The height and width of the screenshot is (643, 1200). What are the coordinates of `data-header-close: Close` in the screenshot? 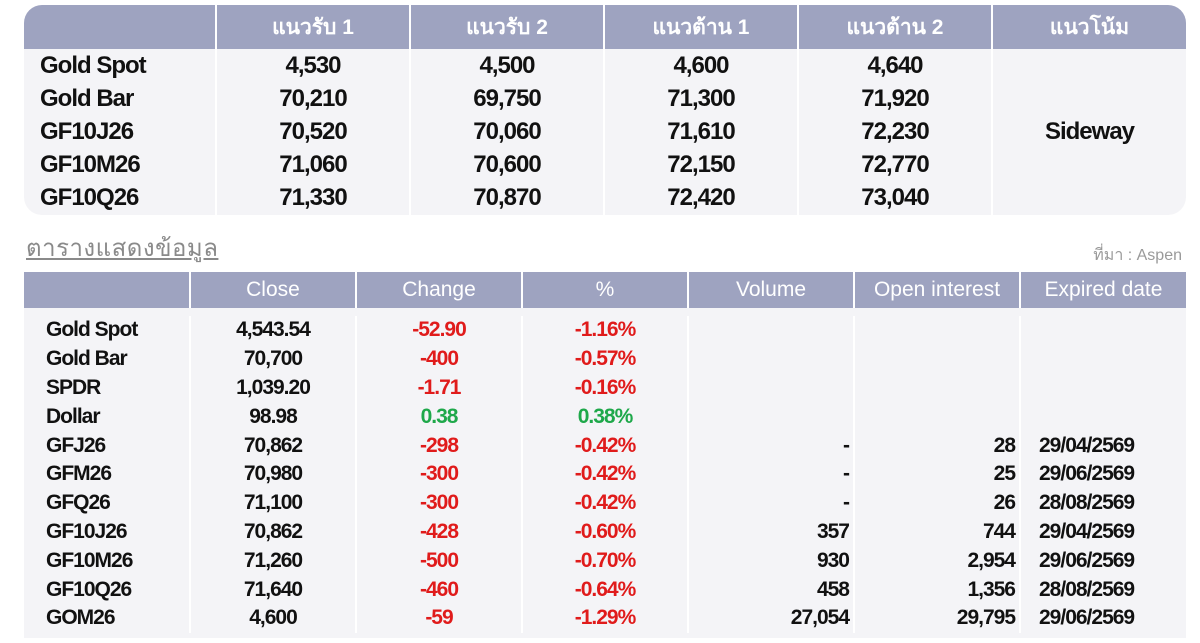 It's located at (272, 290).